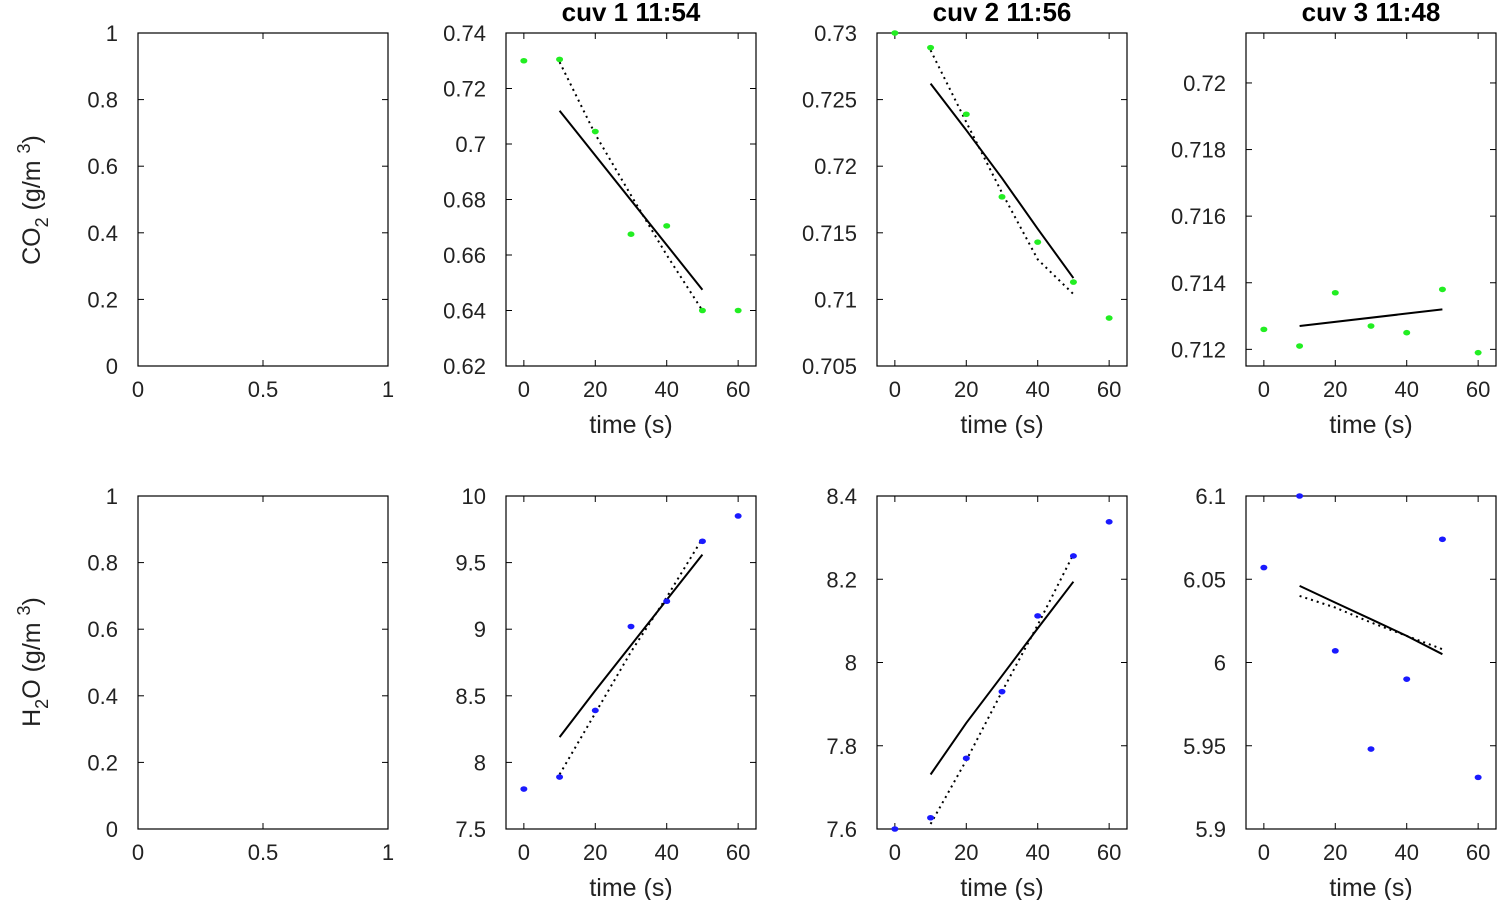  Describe the element at coordinates (33, 431) in the screenshot. I see `row-ylabels: CO2 (g/m 3) H2O (g/m 3)` at that location.